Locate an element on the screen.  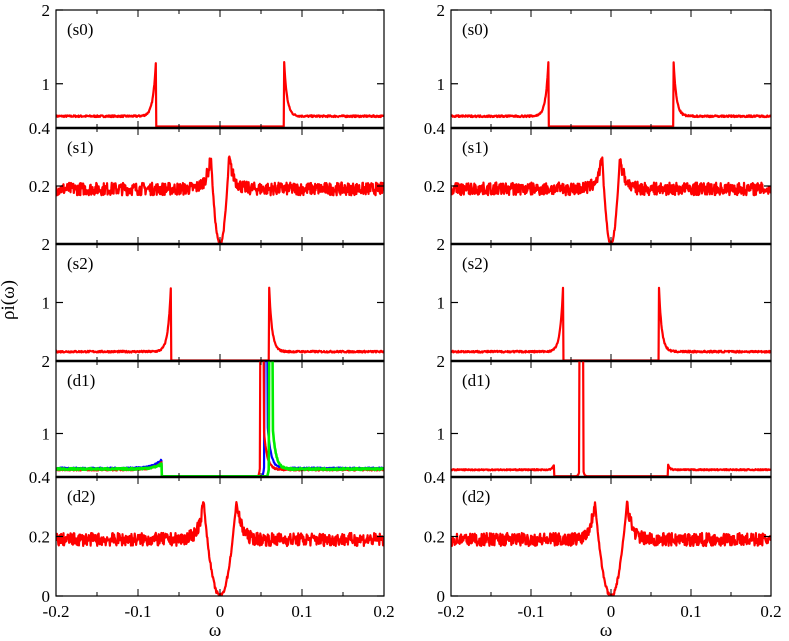
panel-right-3: 2 1 (d1) is located at coordinates (604, 415).